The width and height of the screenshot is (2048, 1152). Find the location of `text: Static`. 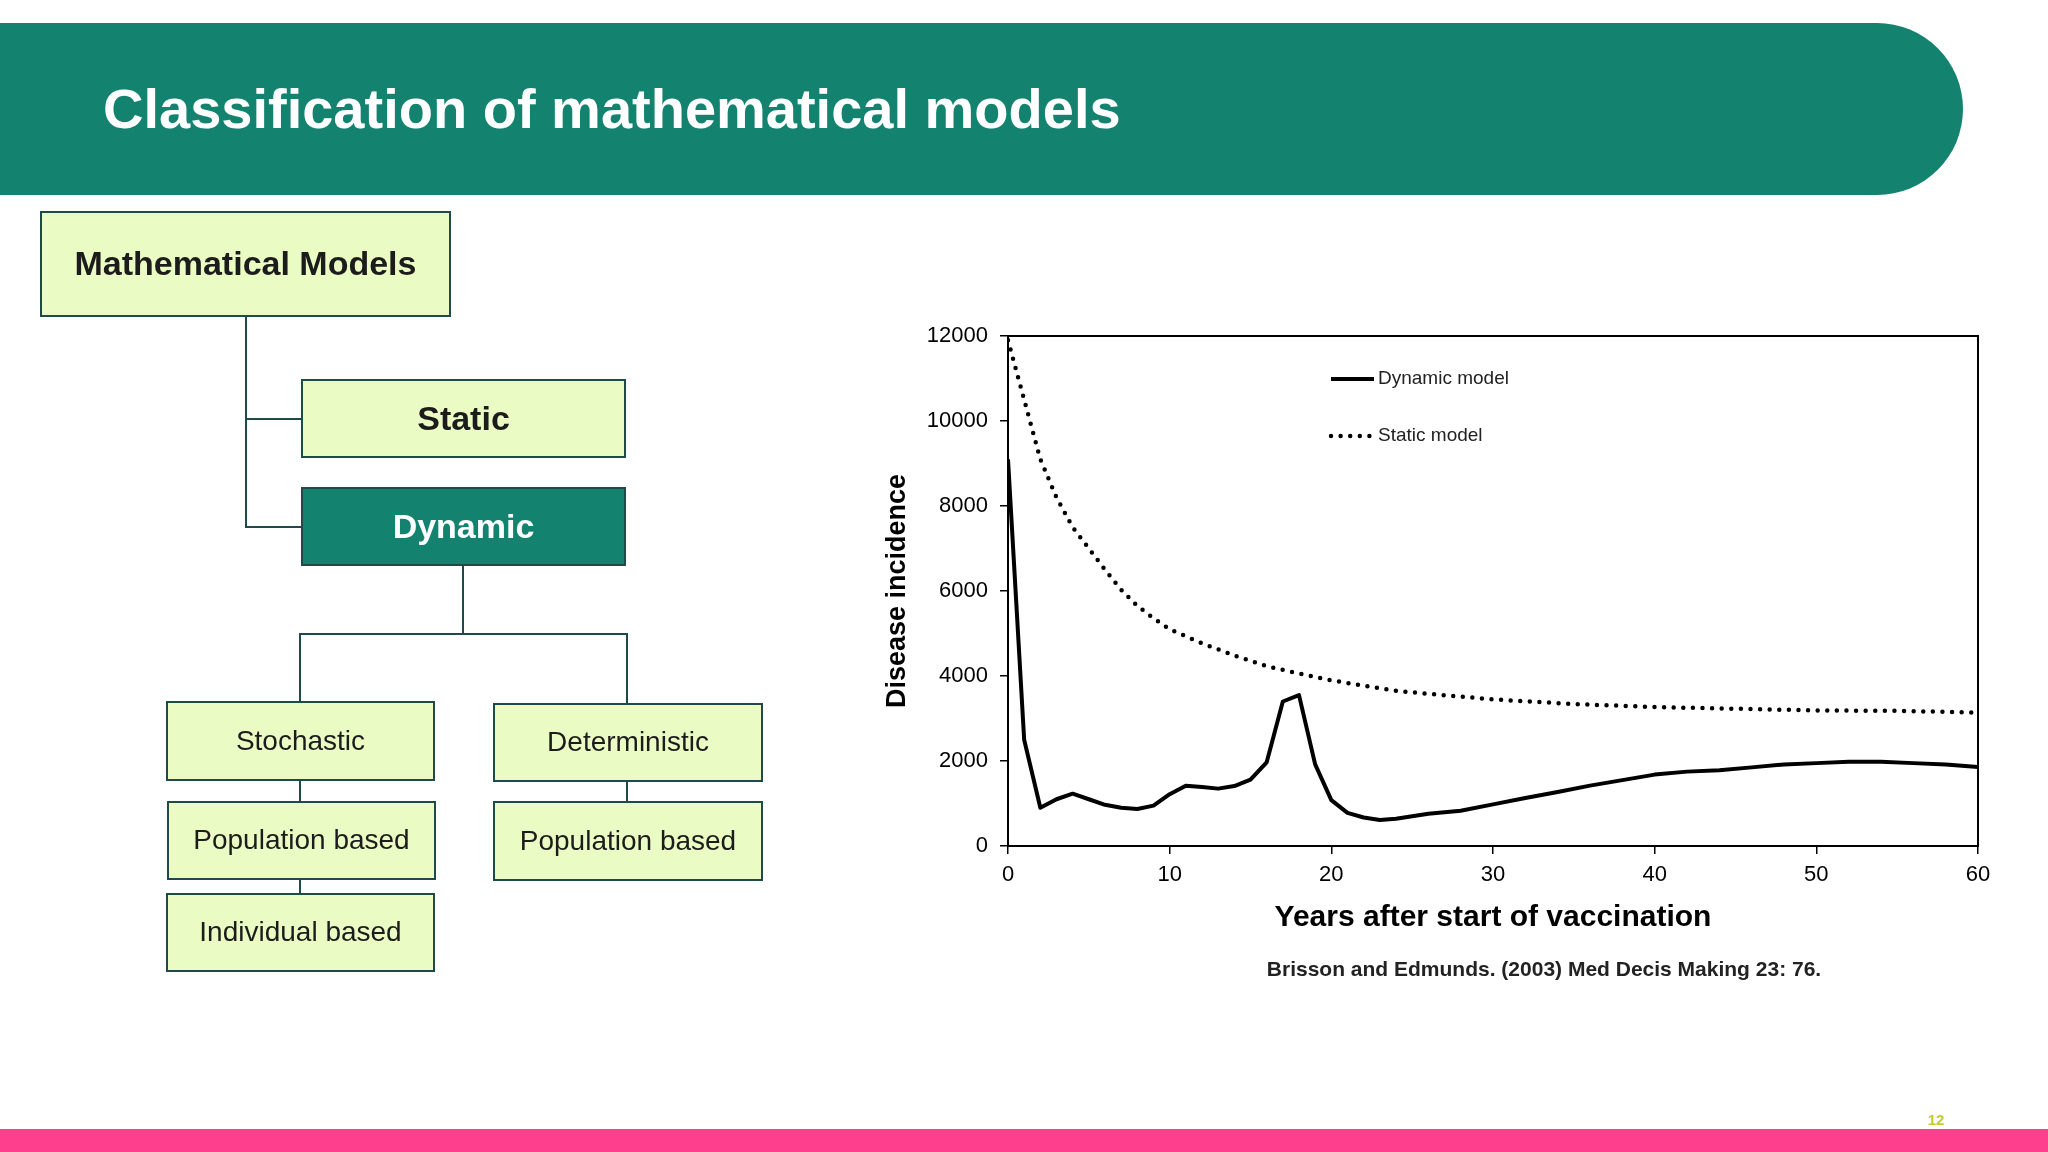

text: Static is located at coordinates (463, 418).